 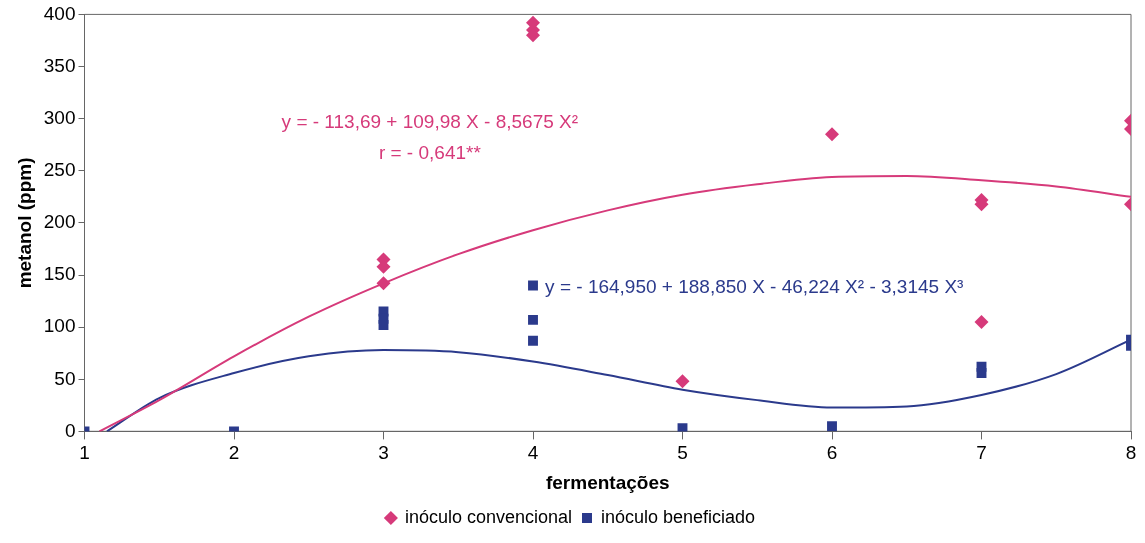 I want to click on y-tick-label: 0, so click(x=70, y=430).